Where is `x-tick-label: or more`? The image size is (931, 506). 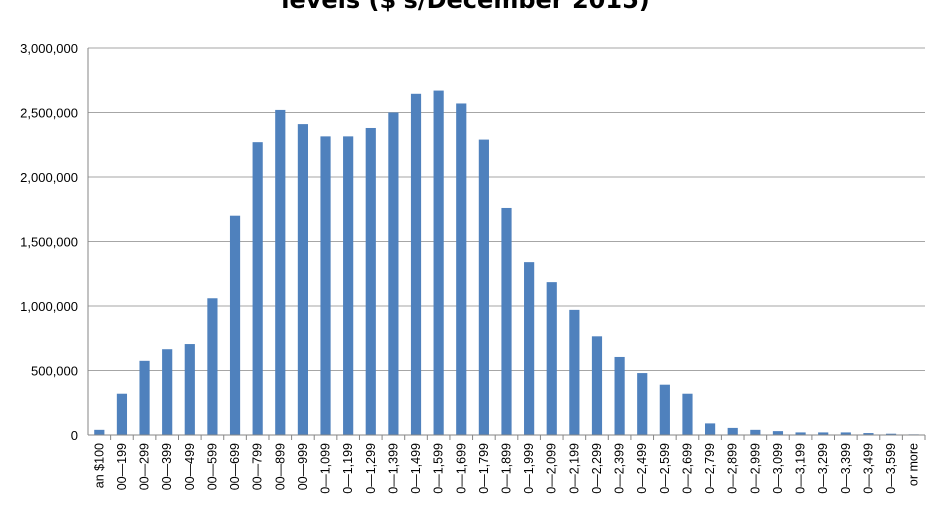 x-tick-label: or more is located at coordinates (914, 464).